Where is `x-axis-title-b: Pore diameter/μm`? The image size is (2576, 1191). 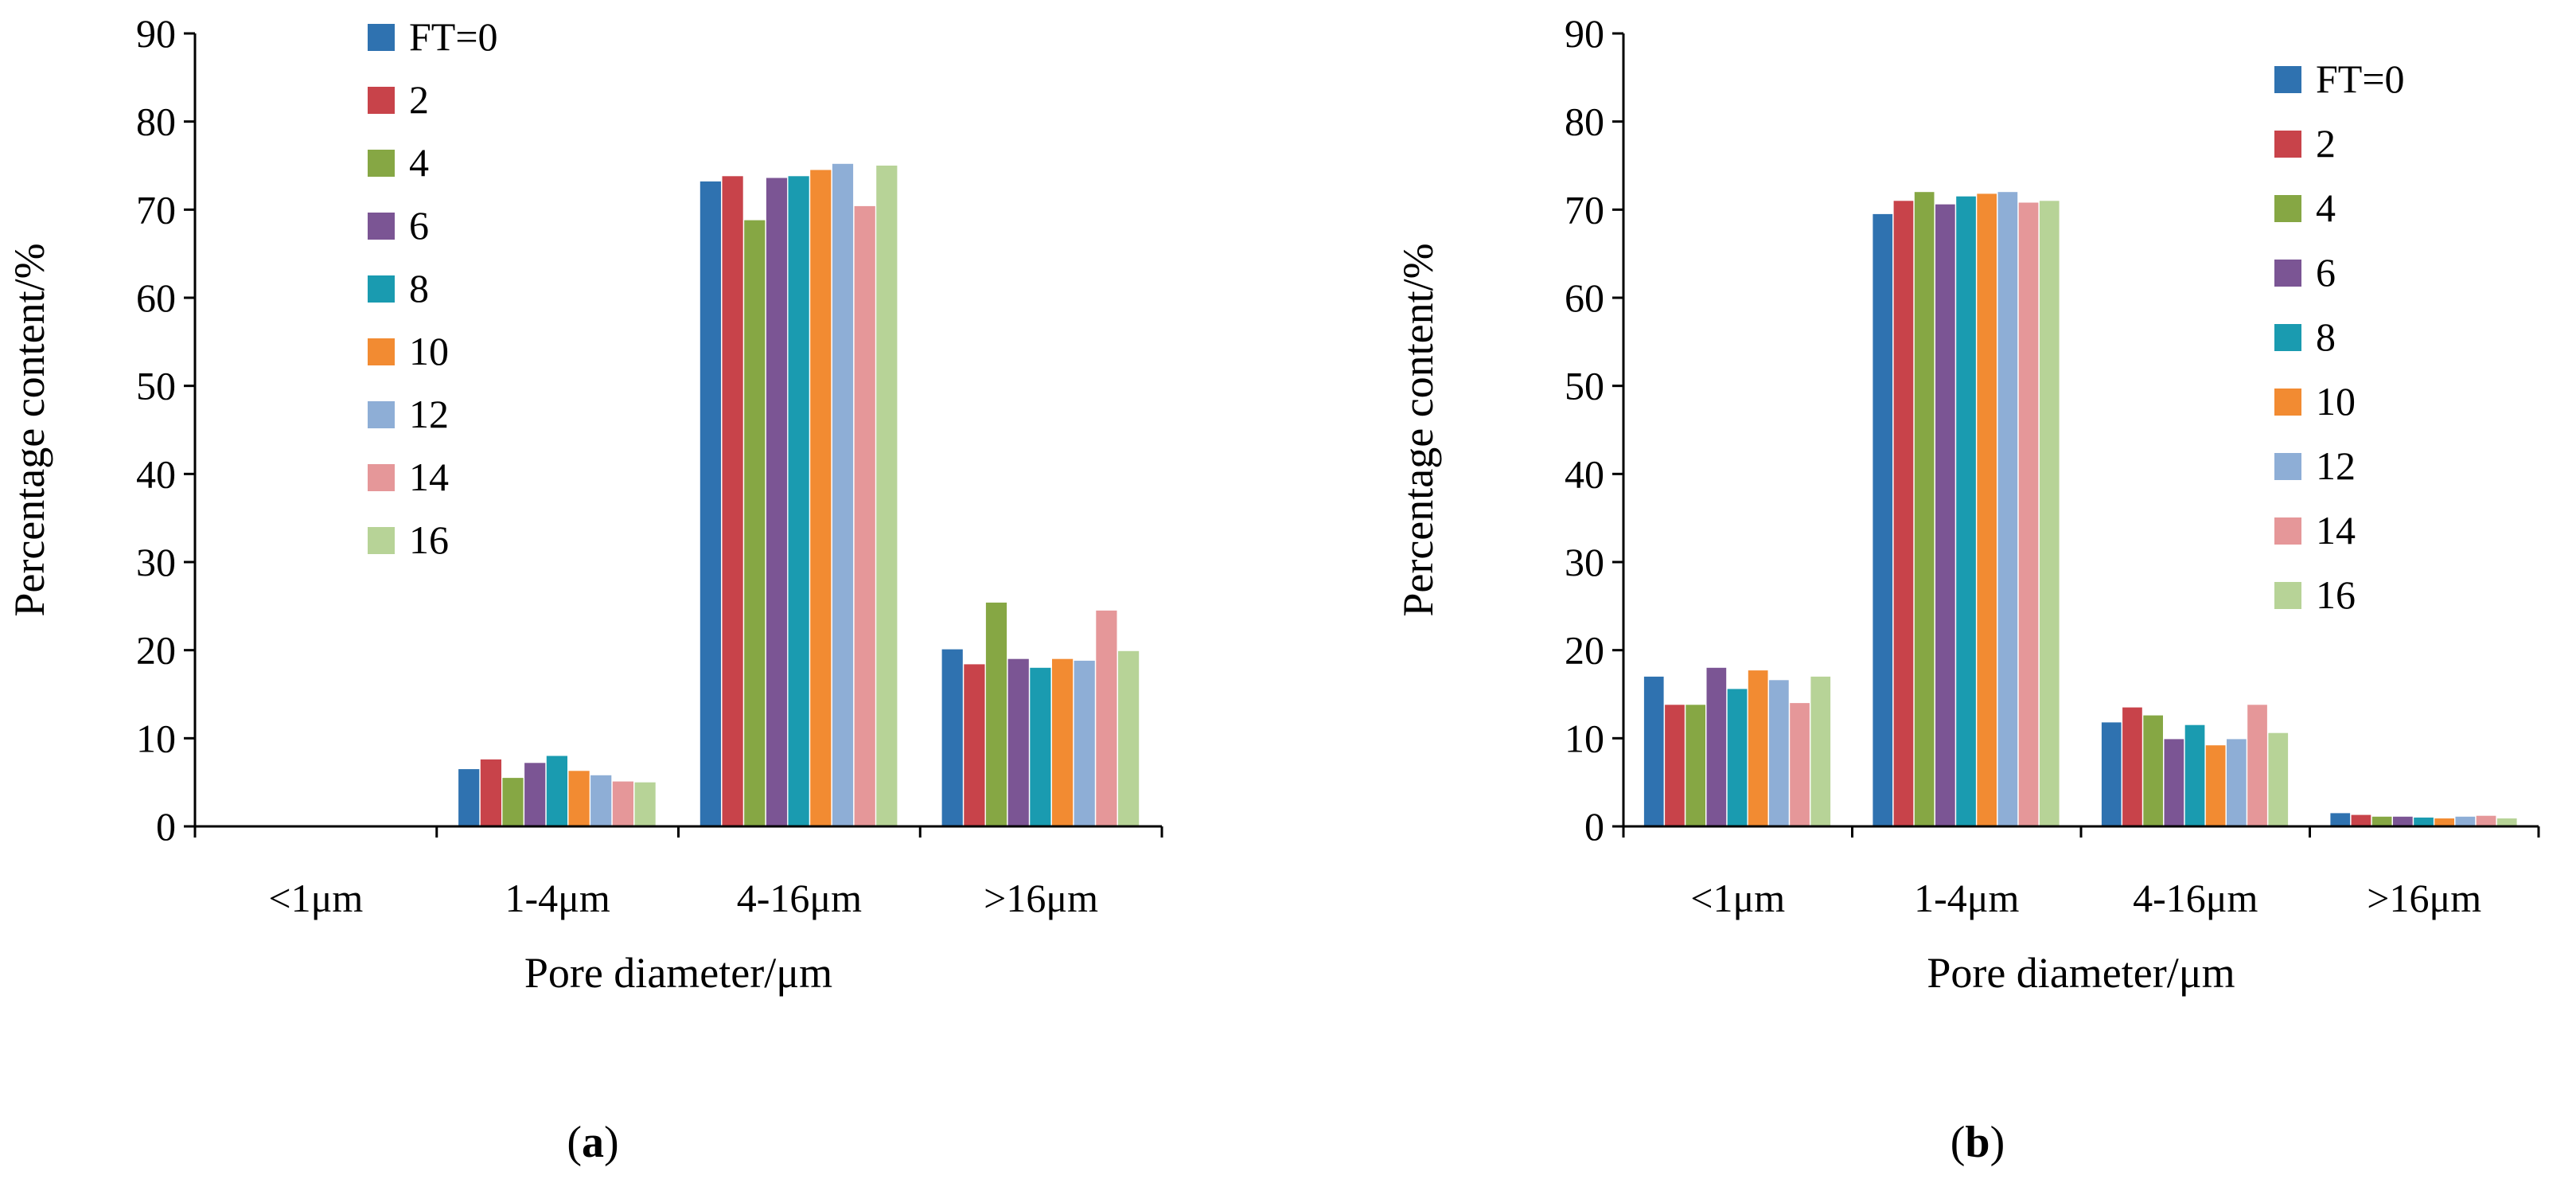 x-axis-title-b: Pore diameter/μm is located at coordinates (2081, 973).